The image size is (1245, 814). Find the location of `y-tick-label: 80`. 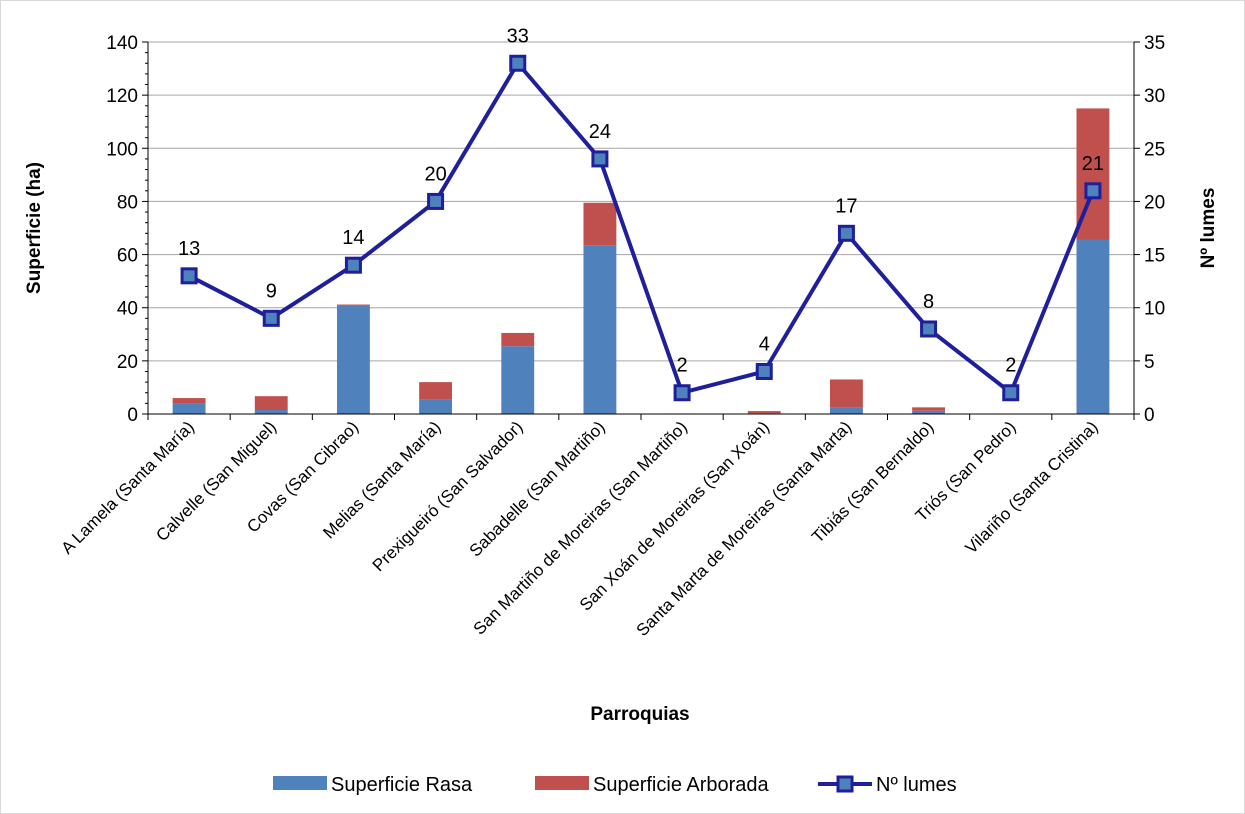

y-tick-label: 80 is located at coordinates (127, 202).